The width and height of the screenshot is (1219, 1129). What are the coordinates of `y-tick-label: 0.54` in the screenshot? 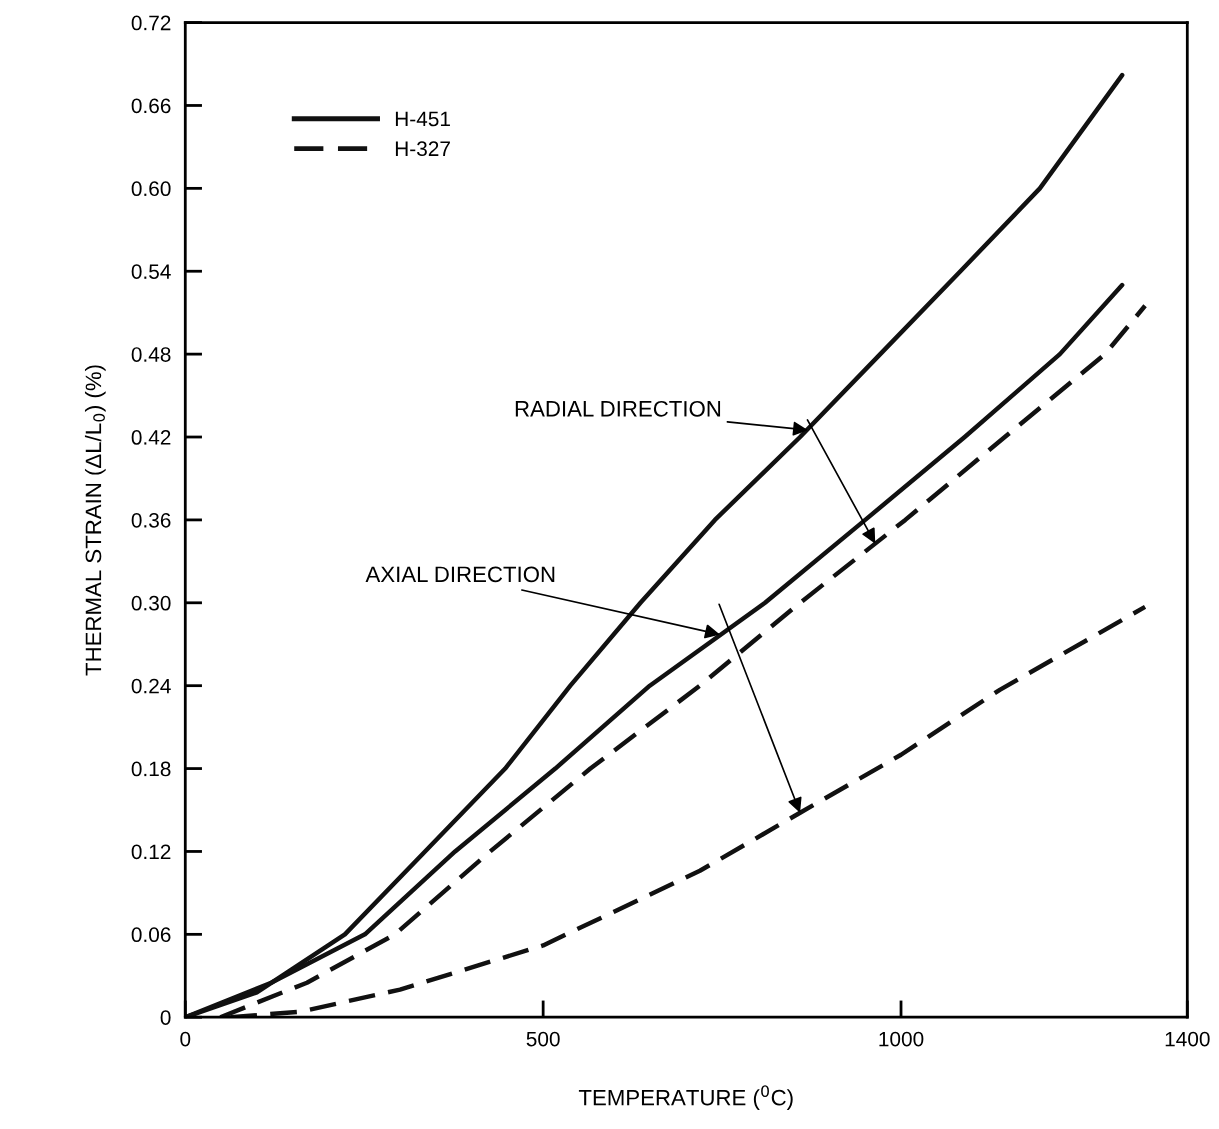 It's located at (151, 271).